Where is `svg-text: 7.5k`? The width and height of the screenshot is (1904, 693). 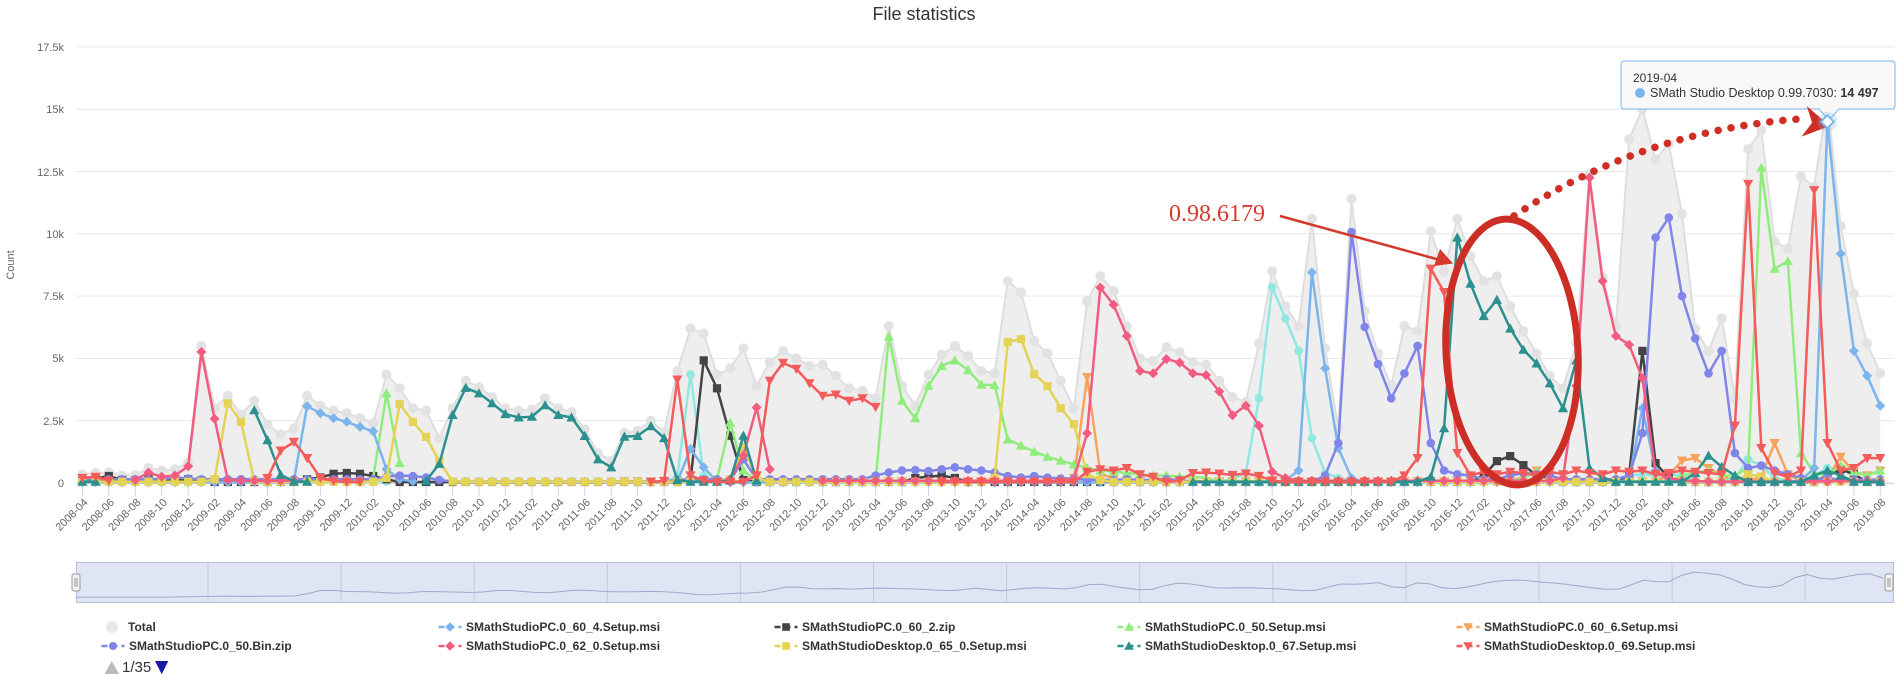 svg-text: 7.5k is located at coordinates (53, 297).